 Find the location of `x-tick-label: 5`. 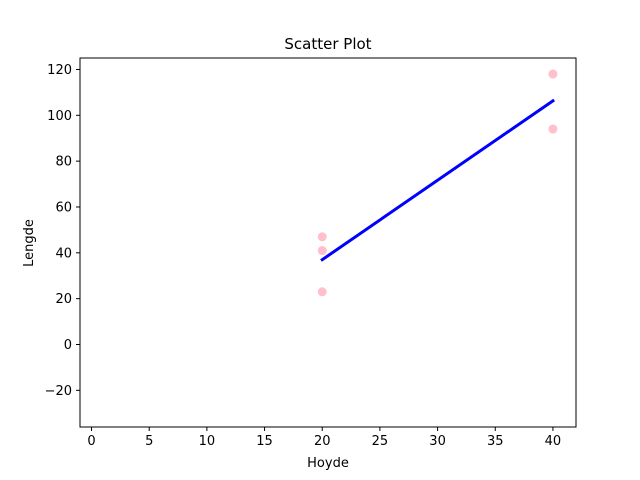

x-tick-label: 5 is located at coordinates (149, 441).